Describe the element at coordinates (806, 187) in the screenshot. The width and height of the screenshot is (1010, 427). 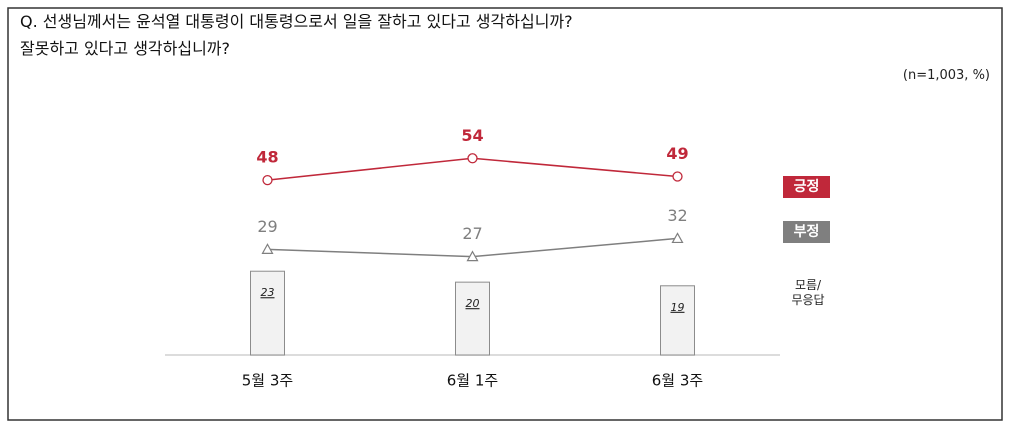
I see `legend-entry: 긍정` at that location.